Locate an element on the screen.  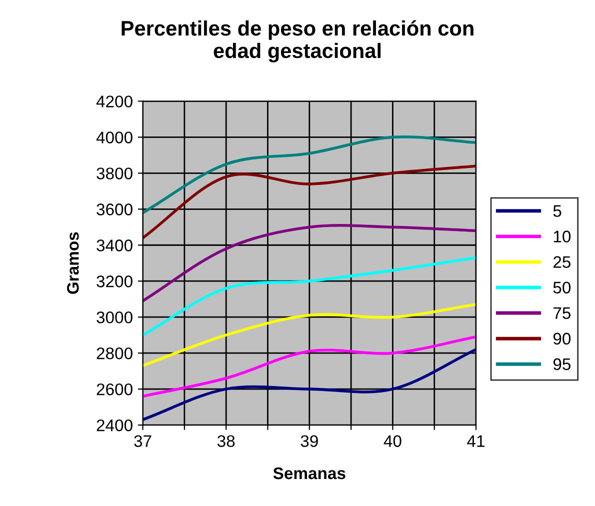
x-axis-title: Semanas is located at coordinates (309, 473).